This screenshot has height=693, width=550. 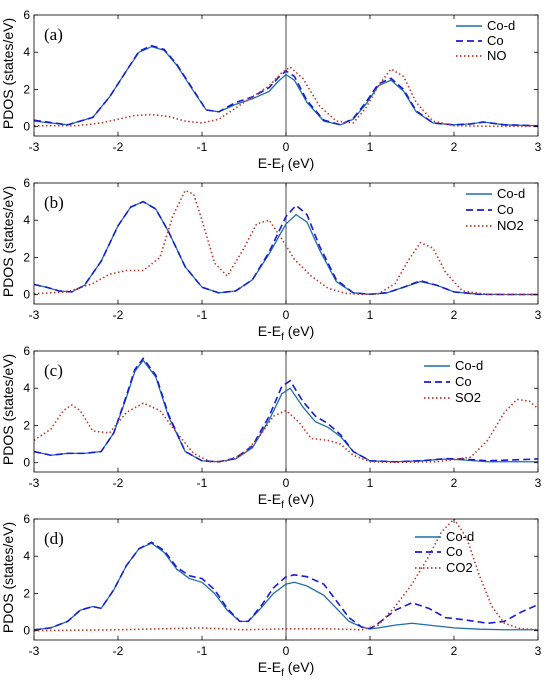 What do you see at coordinates (510, 225) in the screenshot?
I see `legend-label: NO2` at bounding box center [510, 225].